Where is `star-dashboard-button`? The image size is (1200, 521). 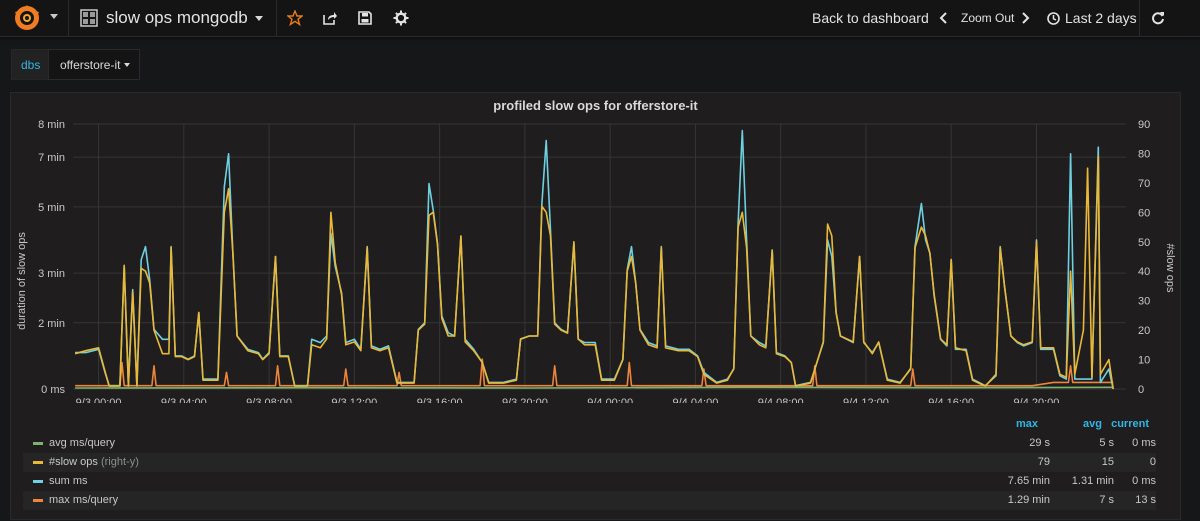
star-dashboard-button is located at coordinates (295, 18).